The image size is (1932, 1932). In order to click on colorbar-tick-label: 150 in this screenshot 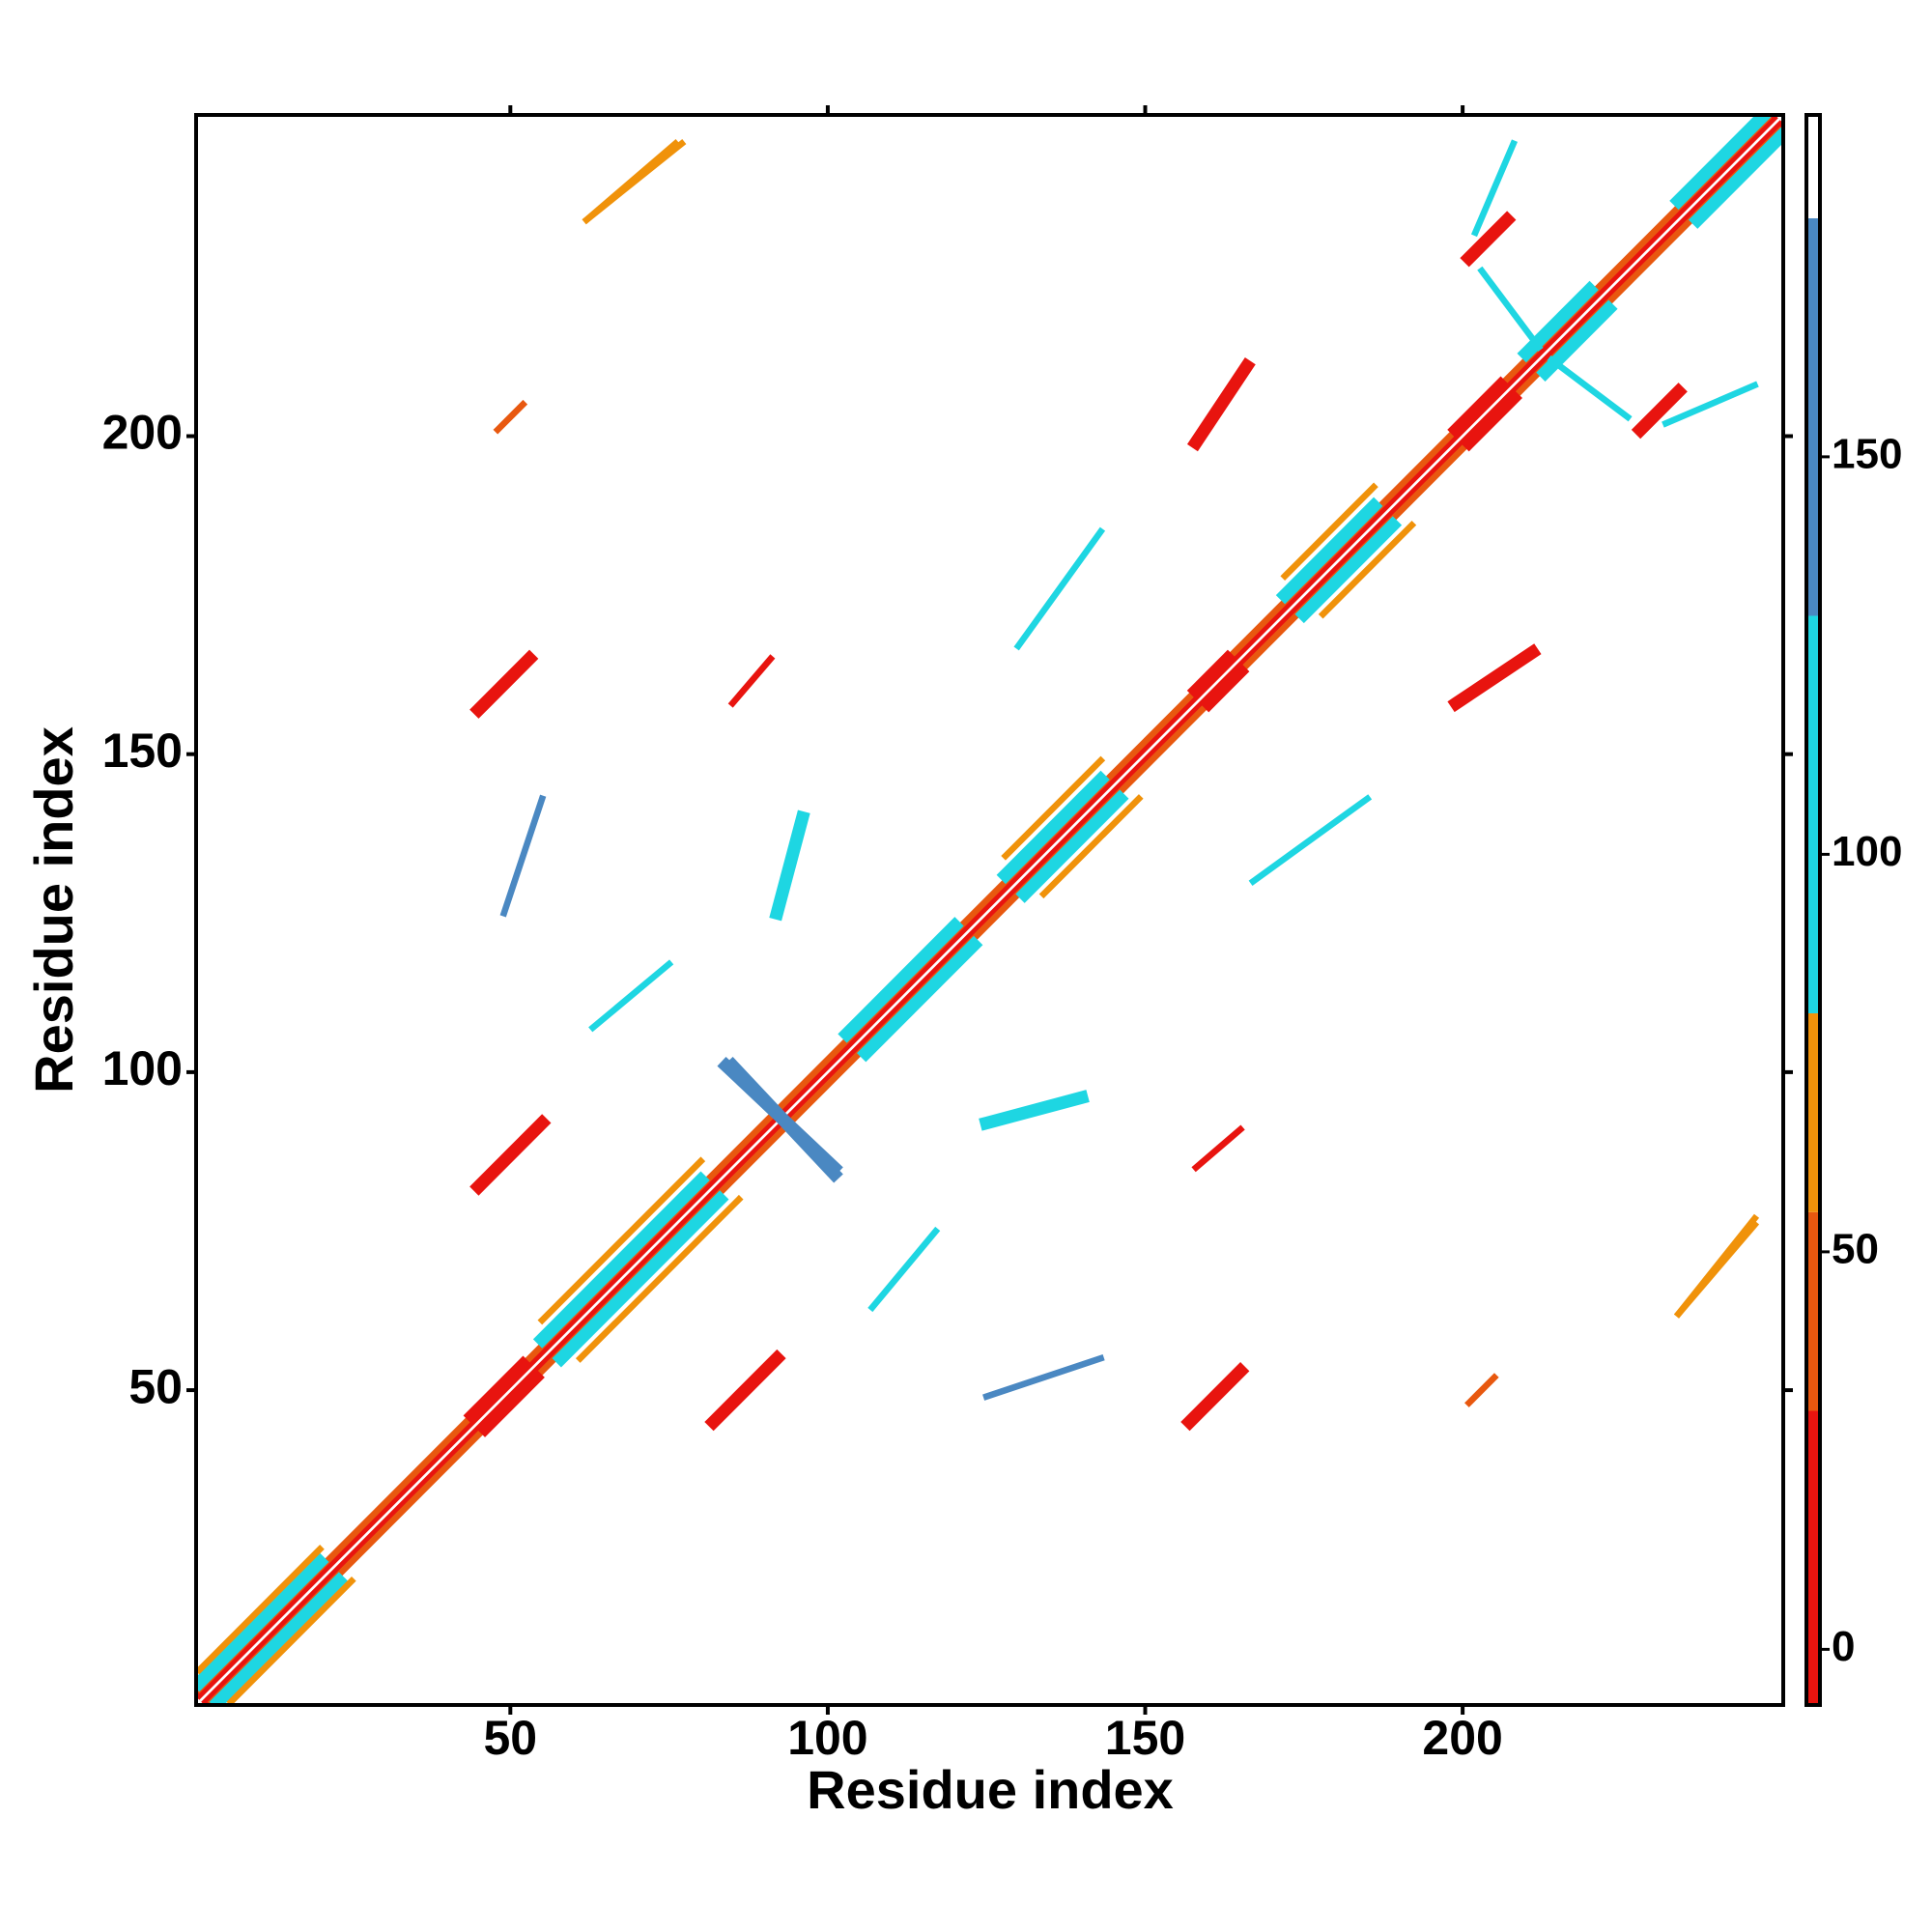, I will do `click(1867, 454)`.